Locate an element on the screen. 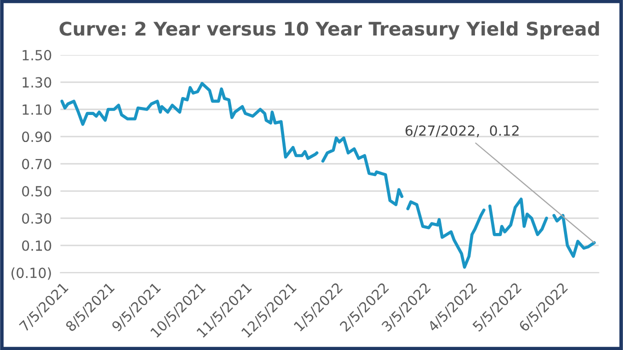  annotation: 6/27/2022, 0.12 is located at coordinates (462, 131).